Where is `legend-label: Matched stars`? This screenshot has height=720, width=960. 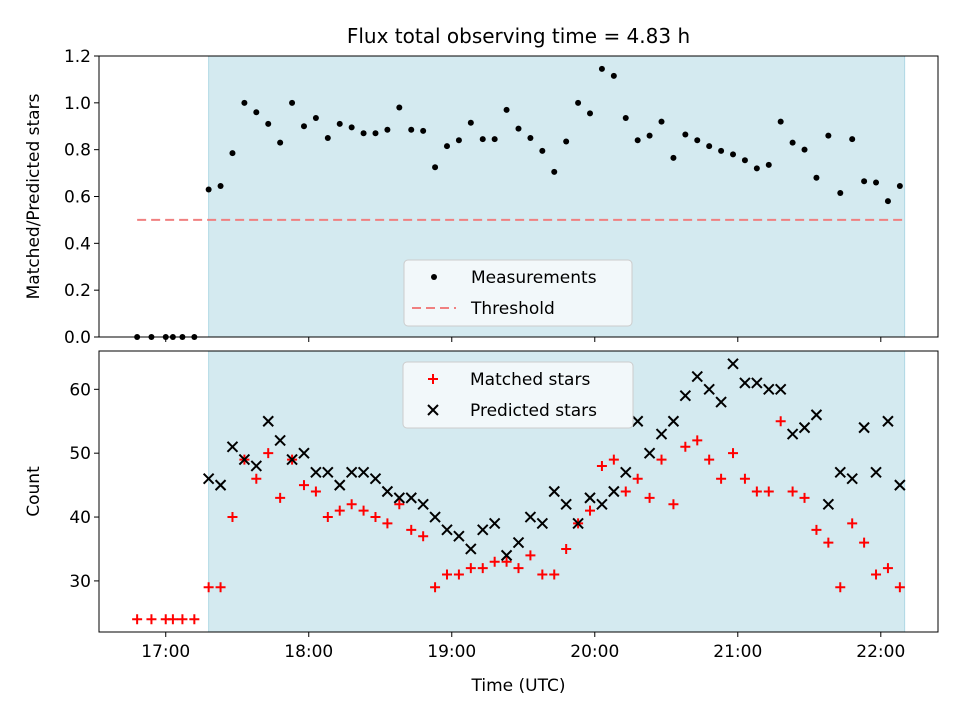
legend-label: Matched stars is located at coordinates (530, 380).